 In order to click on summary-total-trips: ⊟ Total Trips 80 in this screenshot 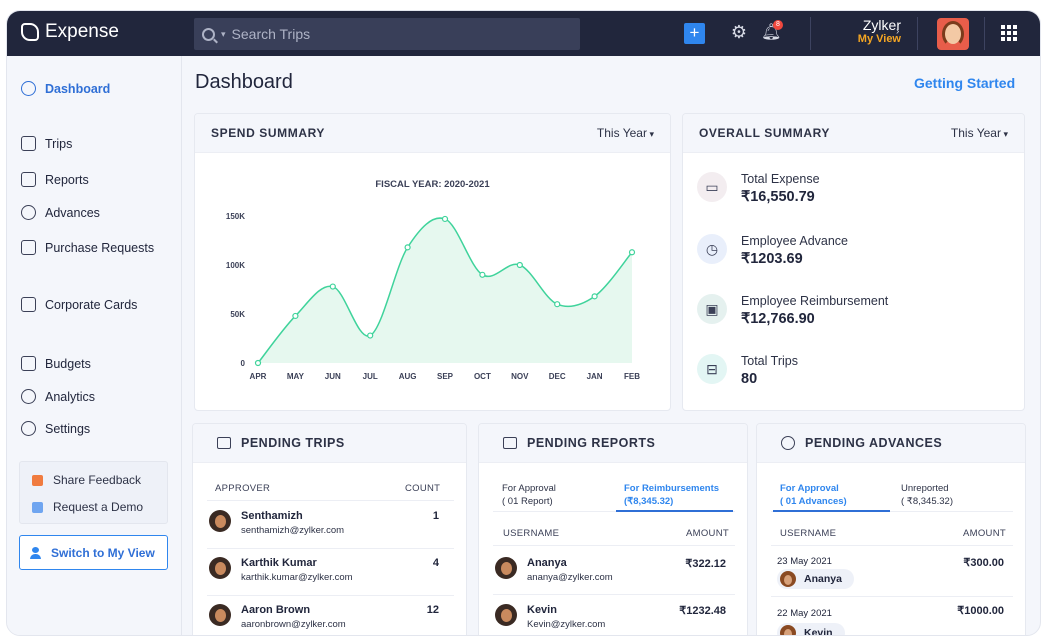, I will do `click(747, 370)`.